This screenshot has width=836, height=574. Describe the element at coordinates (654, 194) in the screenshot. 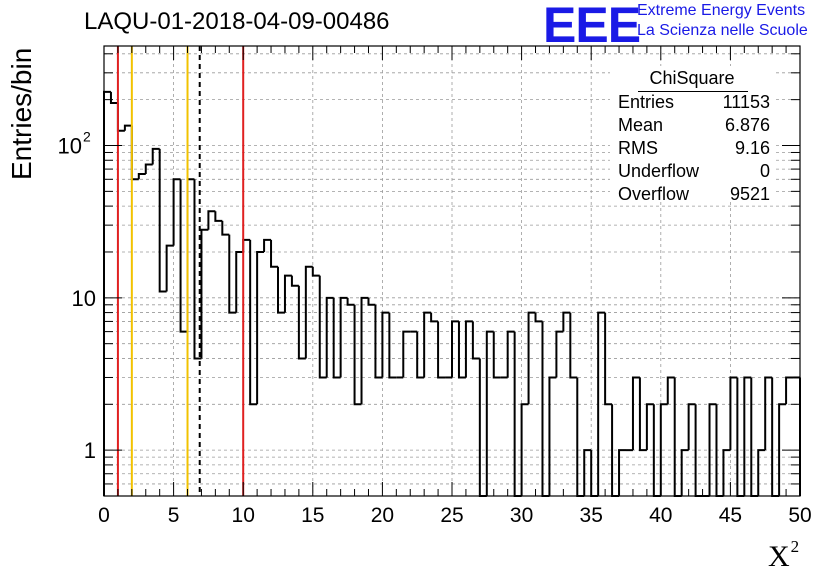

I see `stats-label: Overflow` at that location.